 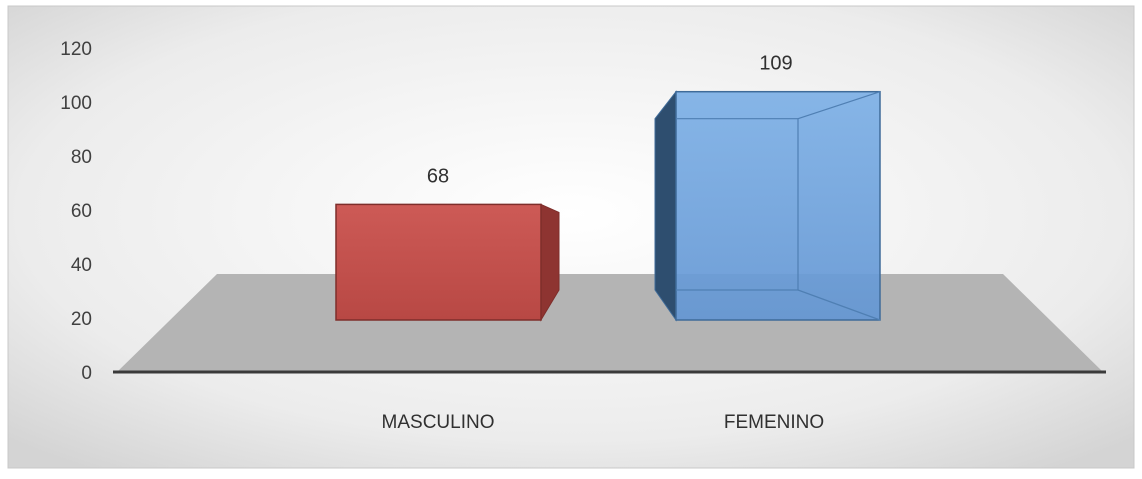 I want to click on y-axis-ticks: 0 20 40 60 80 100 120, so click(x=76, y=211).